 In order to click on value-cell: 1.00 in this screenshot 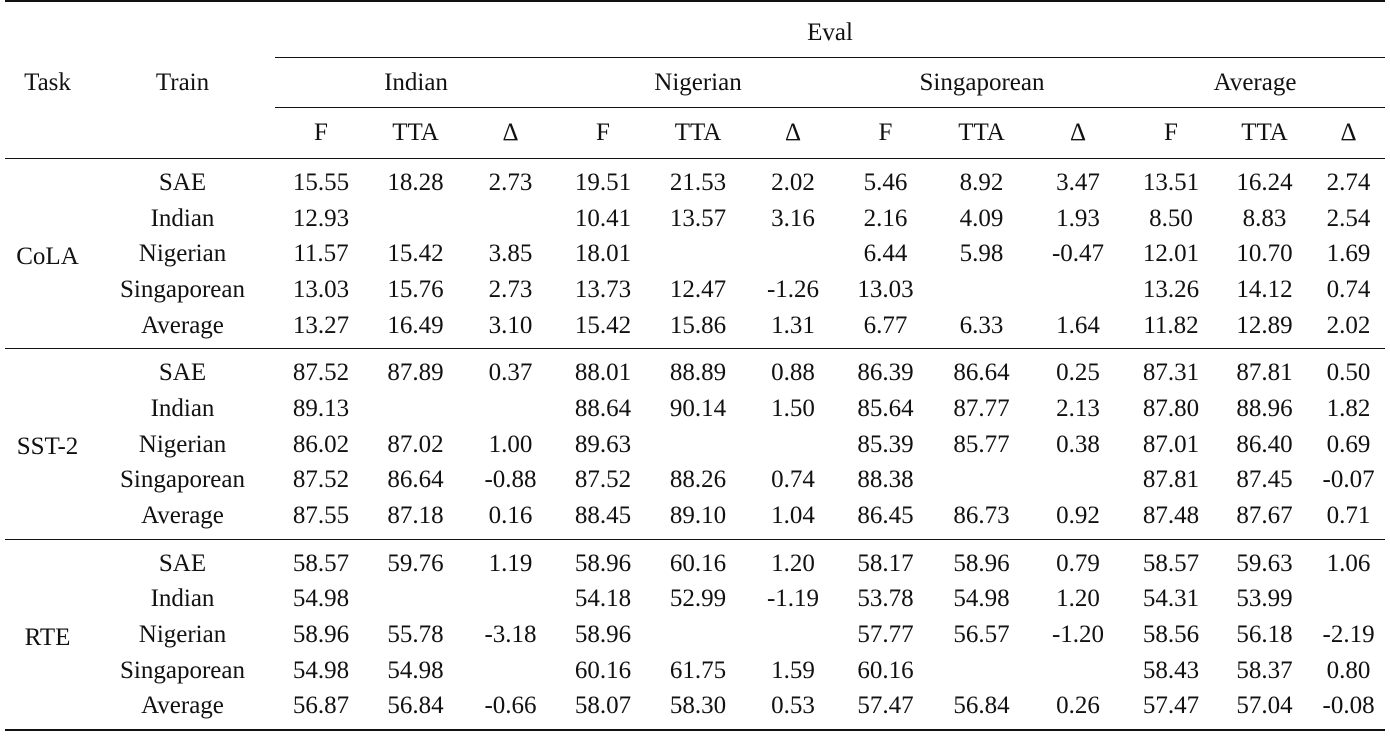, I will do `click(510, 444)`.